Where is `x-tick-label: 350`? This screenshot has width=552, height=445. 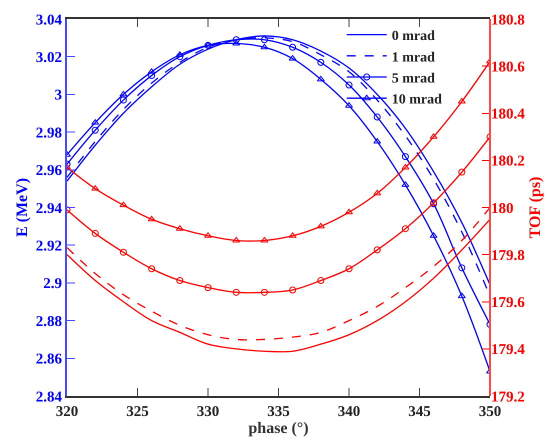
x-tick-label: 350 is located at coordinates (490, 412).